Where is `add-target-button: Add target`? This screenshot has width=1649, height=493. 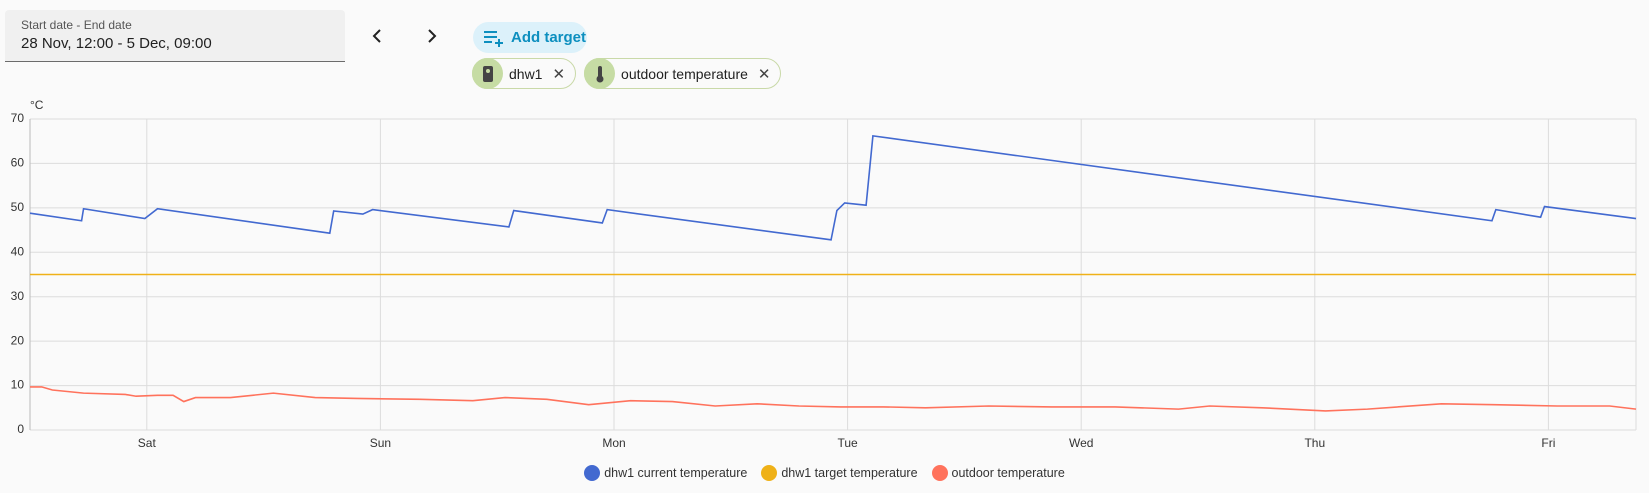
add-target-button: Add target is located at coordinates (530, 37).